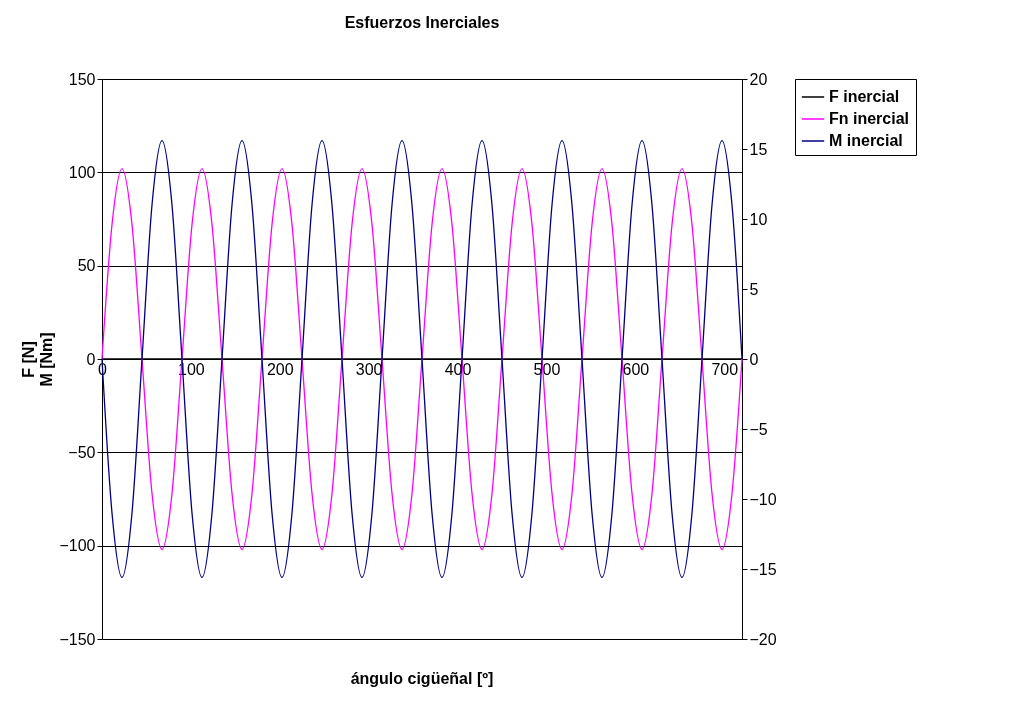  I want to click on y-tick-label: −150, so click(77, 639).